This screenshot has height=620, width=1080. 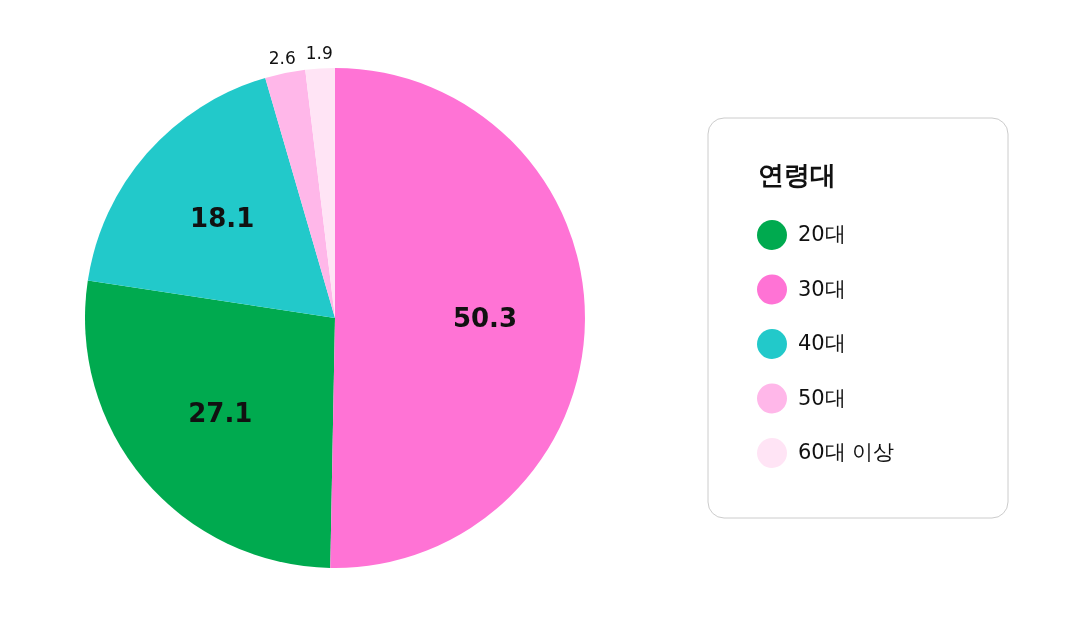 What do you see at coordinates (822, 343) in the screenshot?
I see `legend-label: 40대` at bounding box center [822, 343].